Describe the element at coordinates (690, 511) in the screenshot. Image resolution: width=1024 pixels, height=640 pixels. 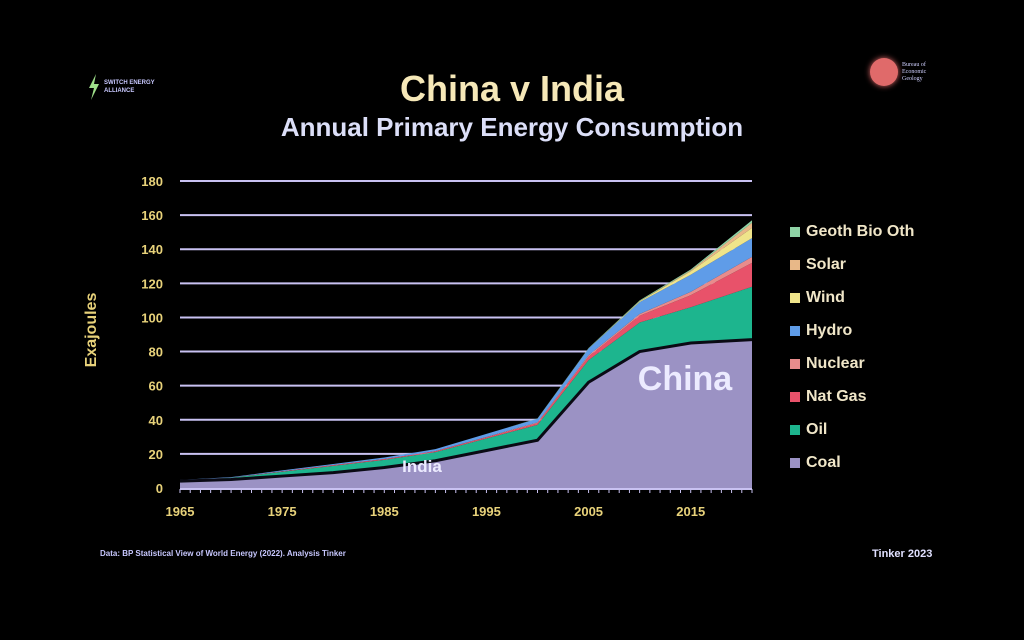
I see `x-tick-label: 2015` at that location.